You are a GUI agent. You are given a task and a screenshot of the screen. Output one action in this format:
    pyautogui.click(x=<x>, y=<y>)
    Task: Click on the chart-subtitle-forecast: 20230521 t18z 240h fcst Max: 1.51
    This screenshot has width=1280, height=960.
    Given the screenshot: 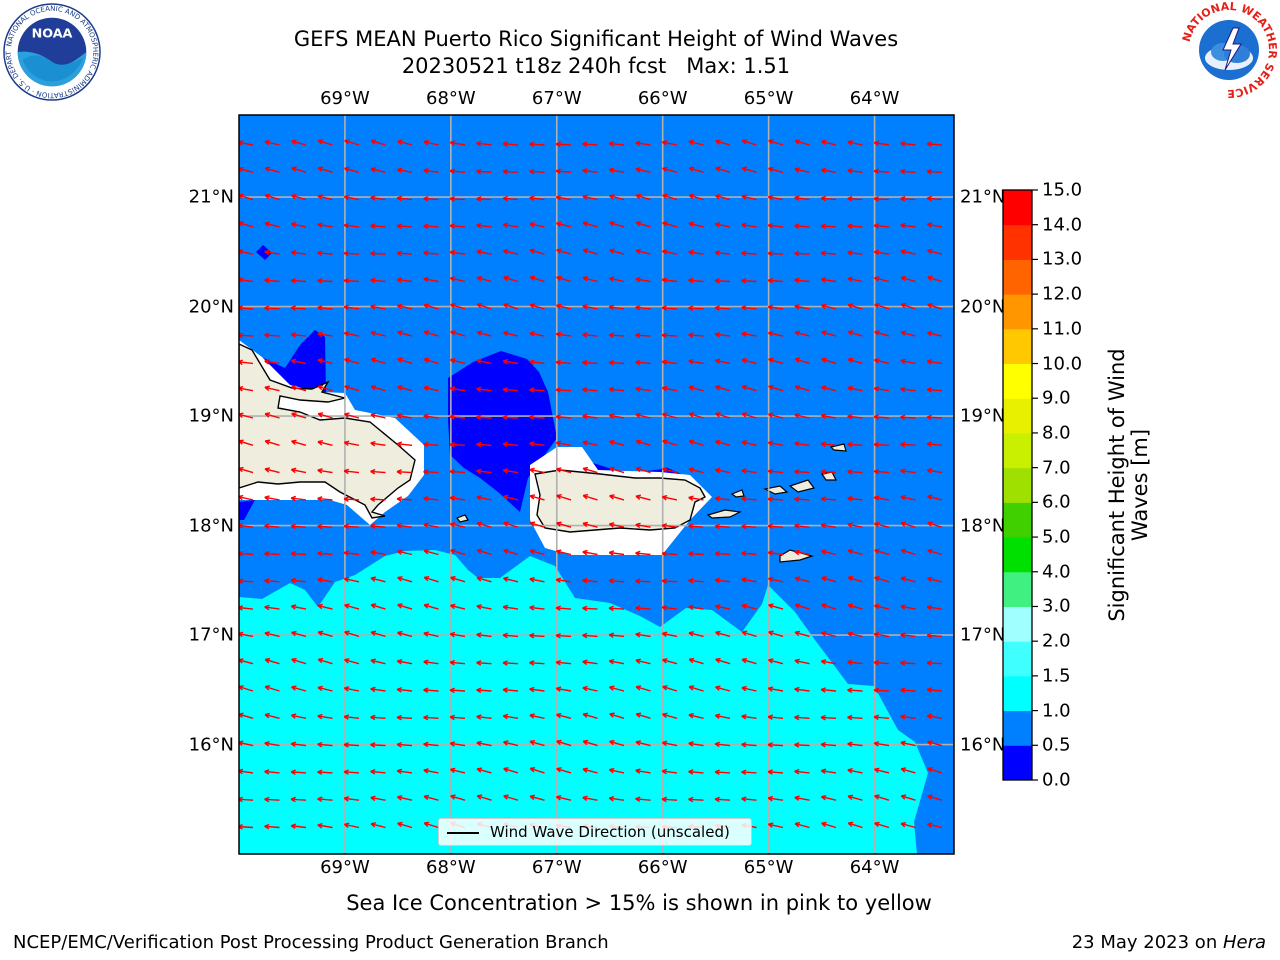 What is the action you would take?
    pyautogui.click(x=596, y=66)
    